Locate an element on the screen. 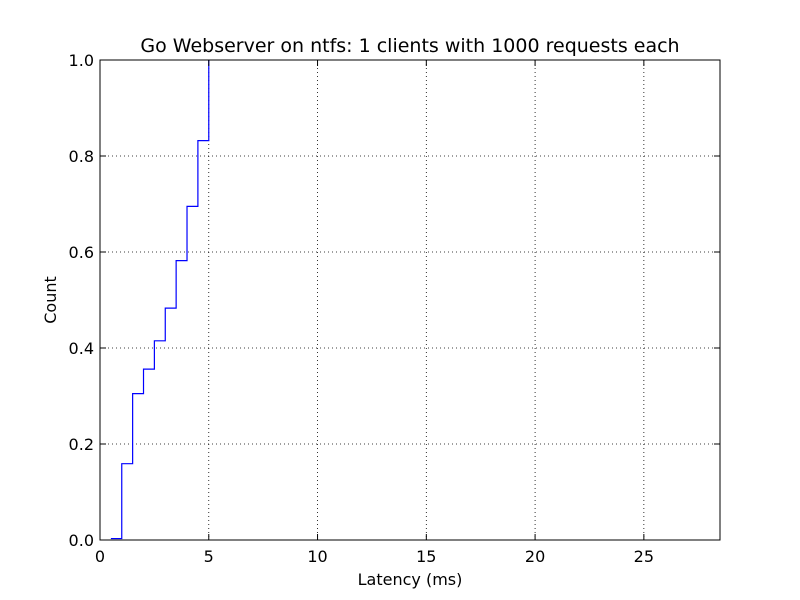  cdf-step-line is located at coordinates (160, 300).